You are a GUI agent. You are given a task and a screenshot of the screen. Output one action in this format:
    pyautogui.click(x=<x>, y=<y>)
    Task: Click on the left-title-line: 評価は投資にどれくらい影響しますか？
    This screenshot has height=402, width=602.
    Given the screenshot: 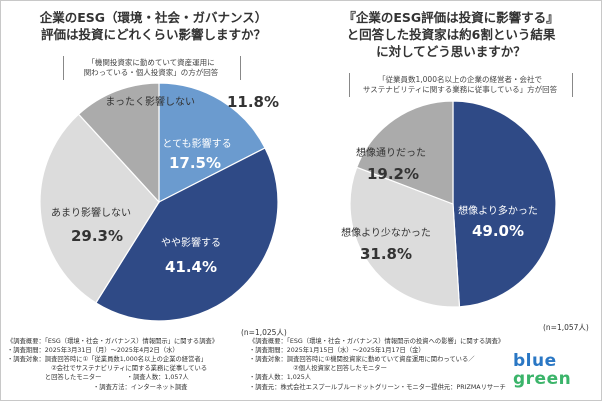 What is the action you would take?
    pyautogui.click(x=153, y=34)
    